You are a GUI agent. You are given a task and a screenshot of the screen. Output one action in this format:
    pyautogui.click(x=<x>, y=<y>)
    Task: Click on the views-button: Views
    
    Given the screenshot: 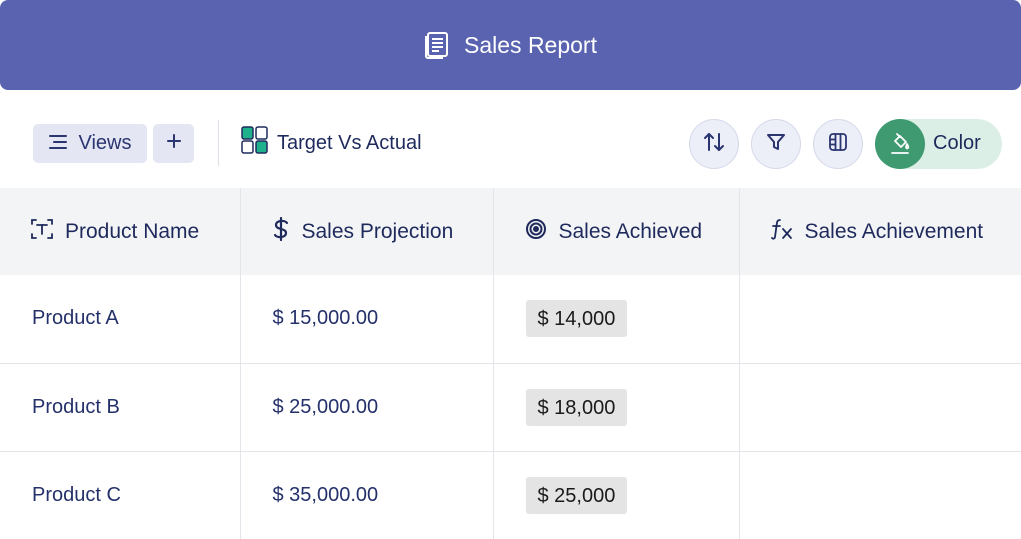 What is the action you would take?
    pyautogui.click(x=90, y=143)
    